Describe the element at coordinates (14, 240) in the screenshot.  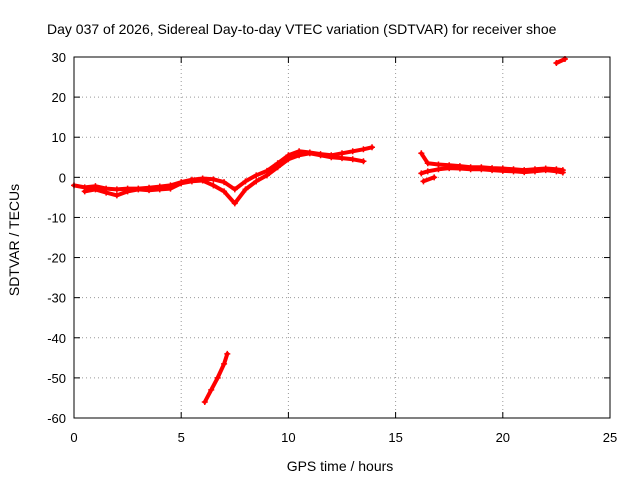
I see `y-axis-label: SDTVAR / TECUs` at that location.